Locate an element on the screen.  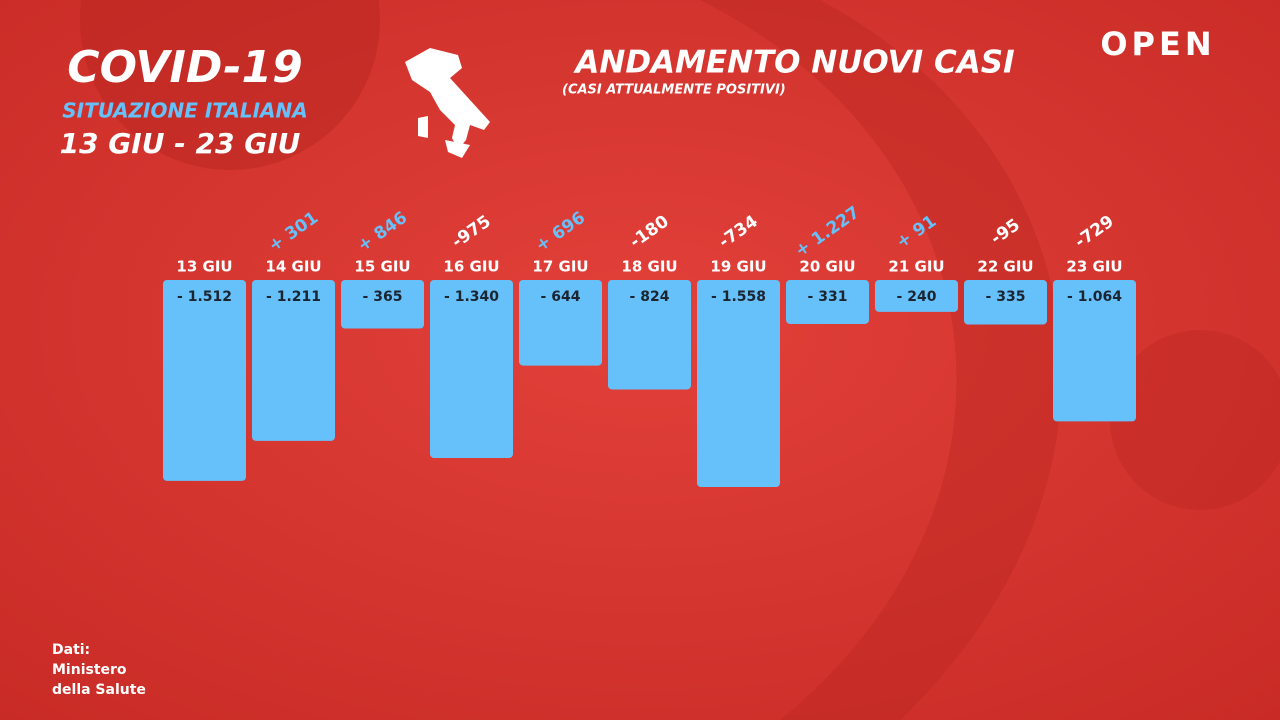
header-subtitle: SITUAZIONE ITALIANA is located at coordinates (185, 111).